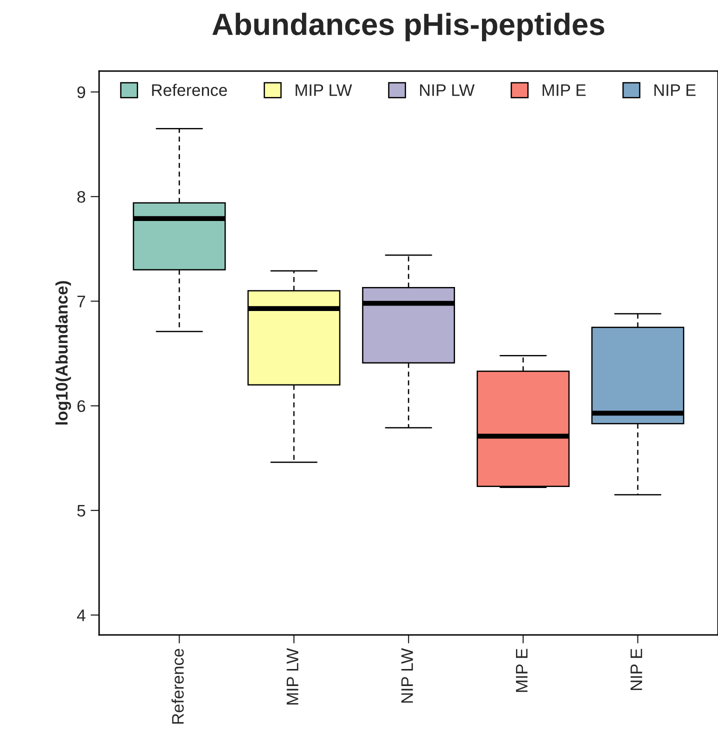  What do you see at coordinates (636, 669) in the screenshot?
I see `x-tick-label: NIP E` at bounding box center [636, 669].